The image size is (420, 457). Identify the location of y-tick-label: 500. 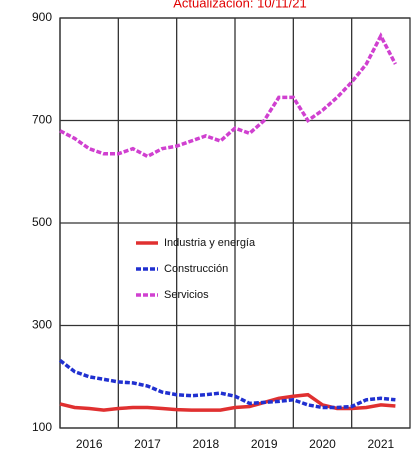
(42, 222).